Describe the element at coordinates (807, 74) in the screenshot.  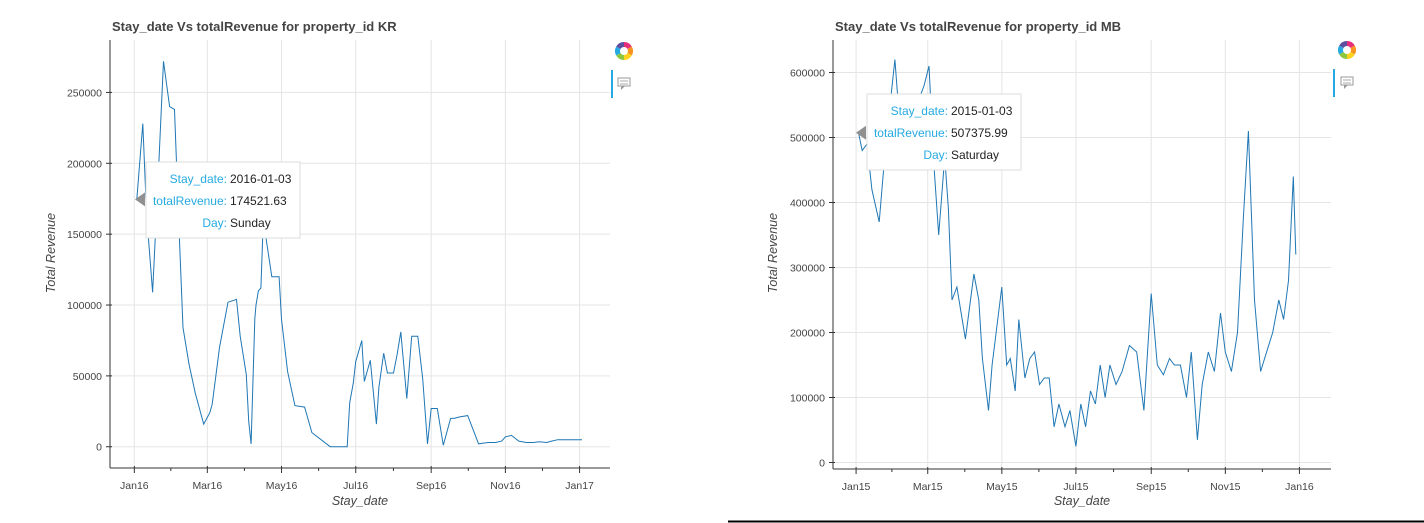
I see `y-tick-label: 600000` at that location.